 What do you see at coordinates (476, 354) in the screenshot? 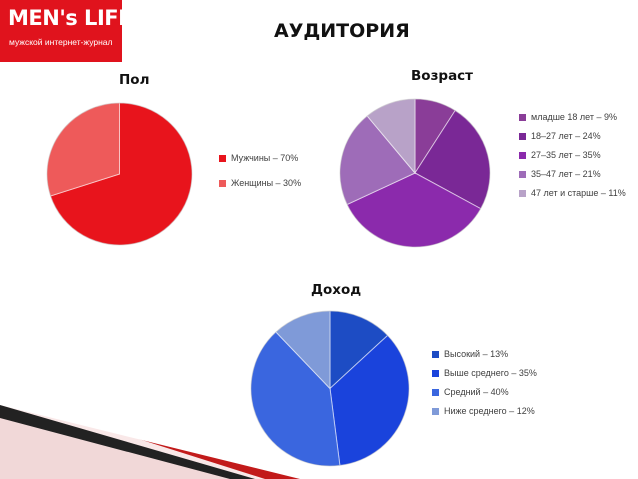
I see `legend-label: Высокий – 13%` at bounding box center [476, 354].